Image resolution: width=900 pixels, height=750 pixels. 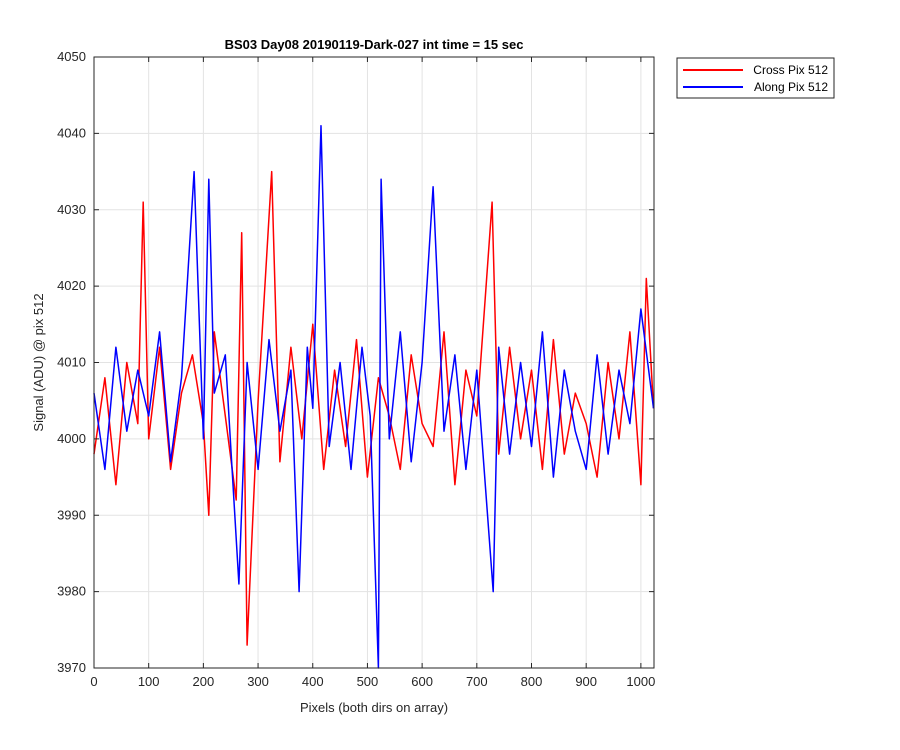 I want to click on x-tick-label: 300, so click(x=258, y=681).